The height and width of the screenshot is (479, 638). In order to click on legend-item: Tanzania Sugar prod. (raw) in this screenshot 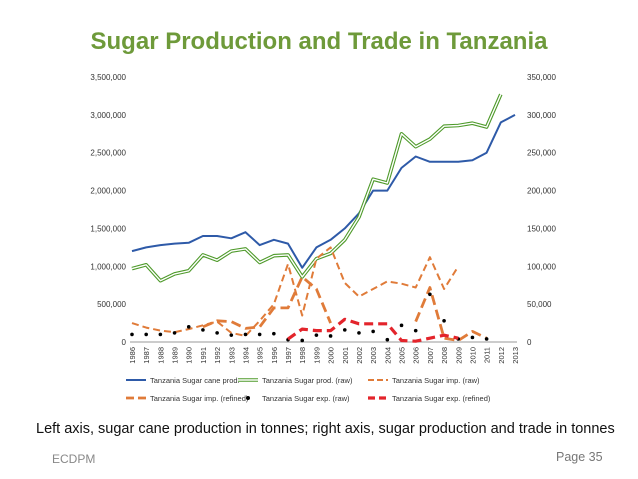, I will do `click(295, 380)`.